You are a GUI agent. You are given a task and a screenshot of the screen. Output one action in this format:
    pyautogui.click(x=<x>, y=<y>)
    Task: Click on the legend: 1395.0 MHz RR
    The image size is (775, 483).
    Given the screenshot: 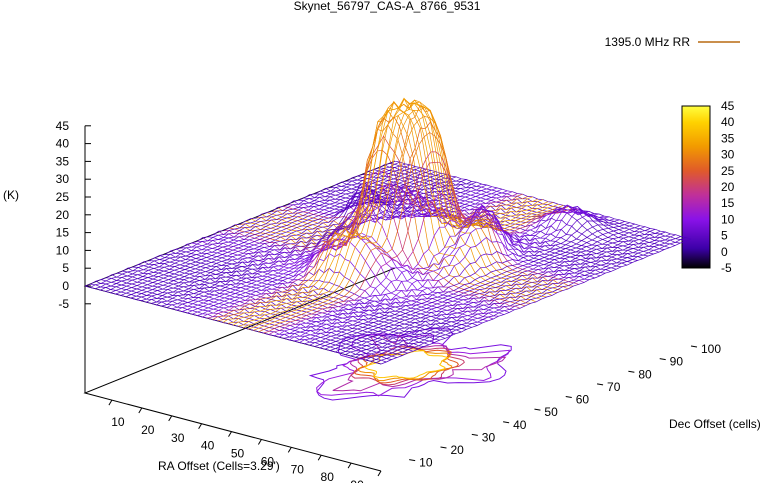 What is the action you would take?
    pyautogui.click(x=672, y=42)
    